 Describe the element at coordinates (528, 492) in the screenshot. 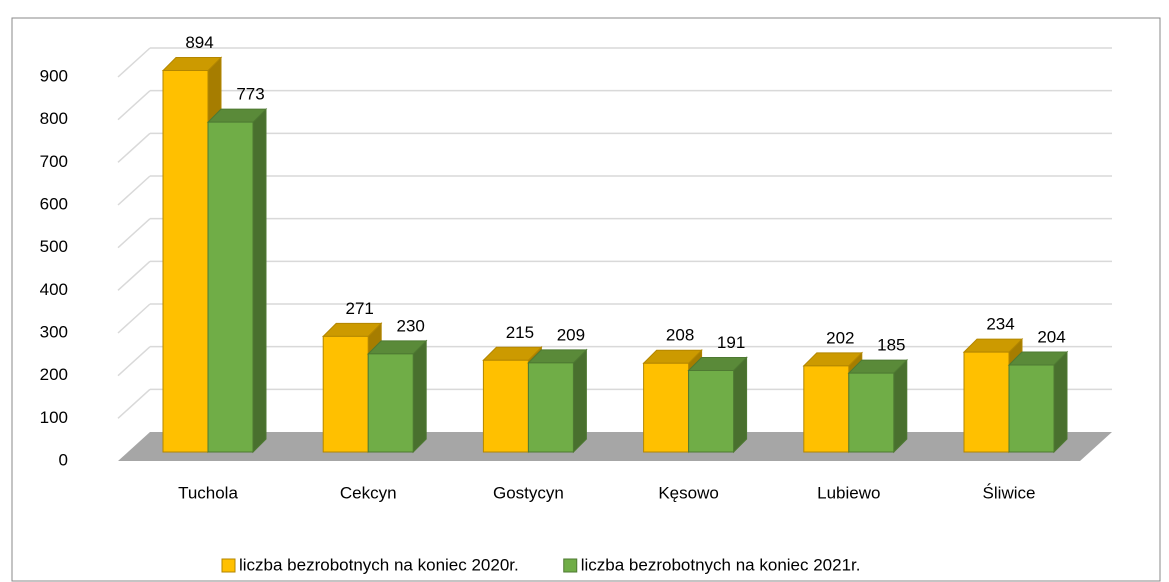

I see `x-tick-label: Gostycyn` at that location.